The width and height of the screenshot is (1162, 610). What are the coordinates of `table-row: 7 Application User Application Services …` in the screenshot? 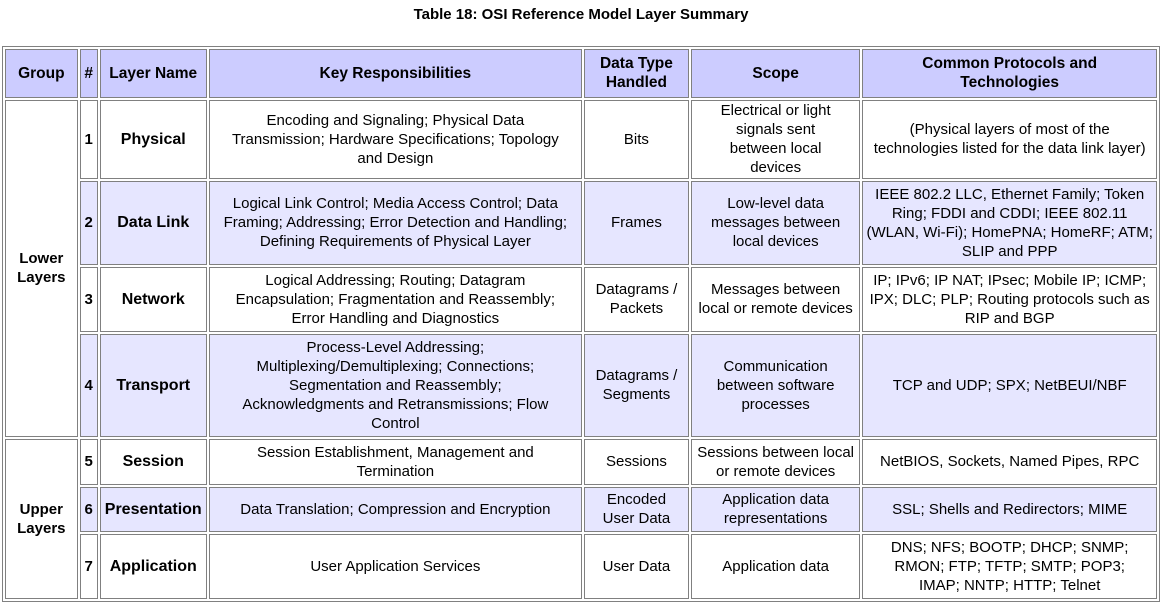 It's located at (581, 566).